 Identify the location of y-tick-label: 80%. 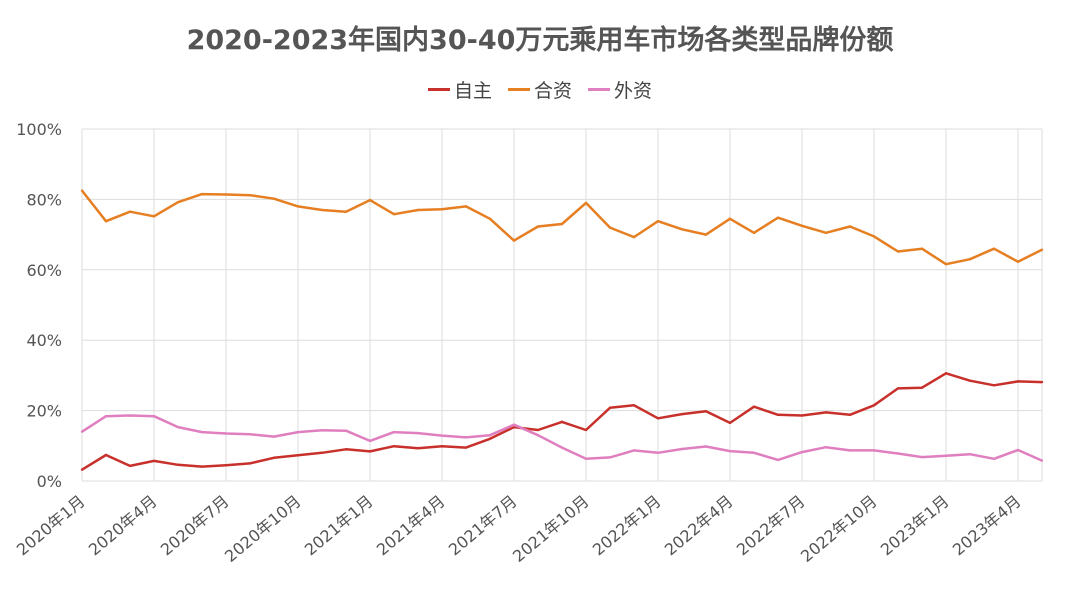
(44, 199).